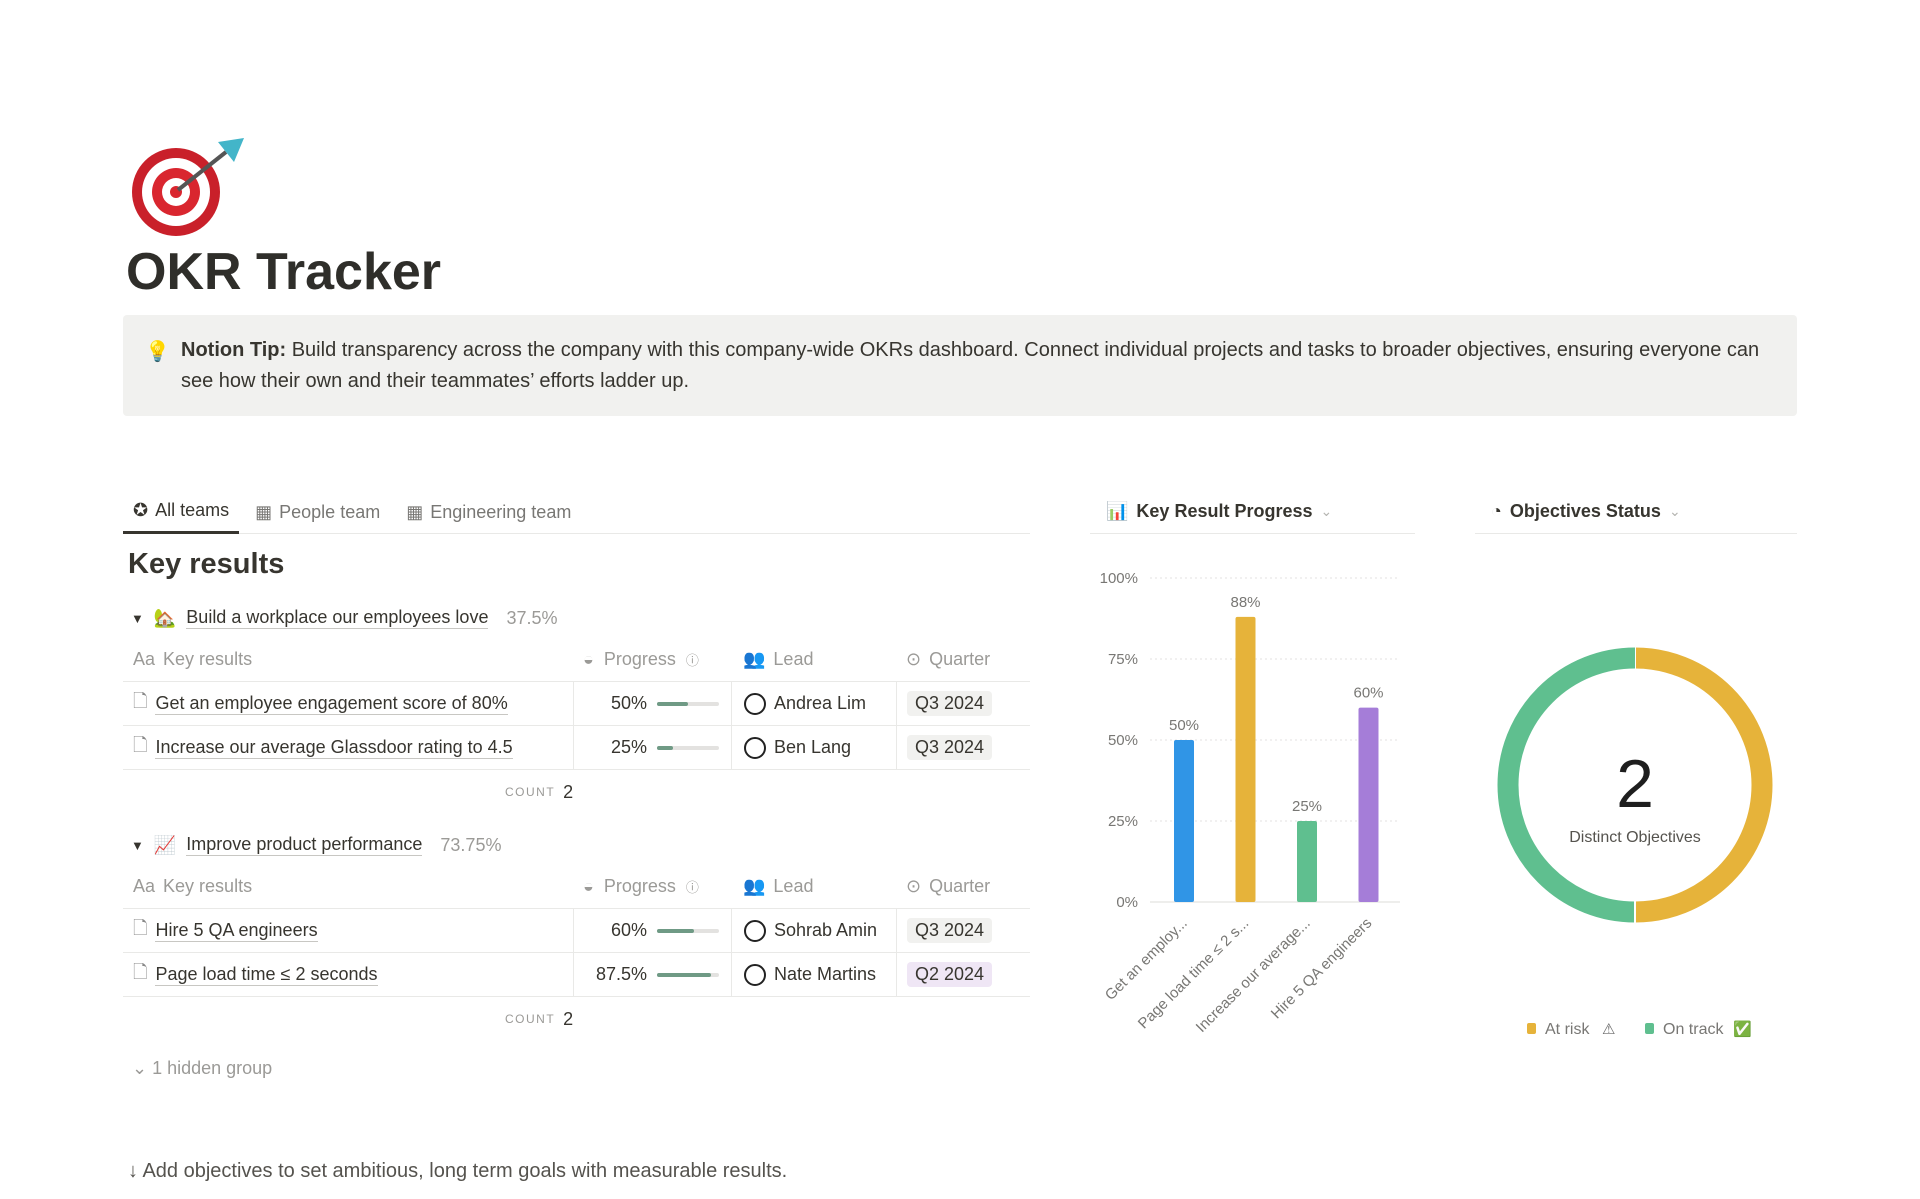  Describe the element at coordinates (755, 703) in the screenshot. I see `avatar` at that location.